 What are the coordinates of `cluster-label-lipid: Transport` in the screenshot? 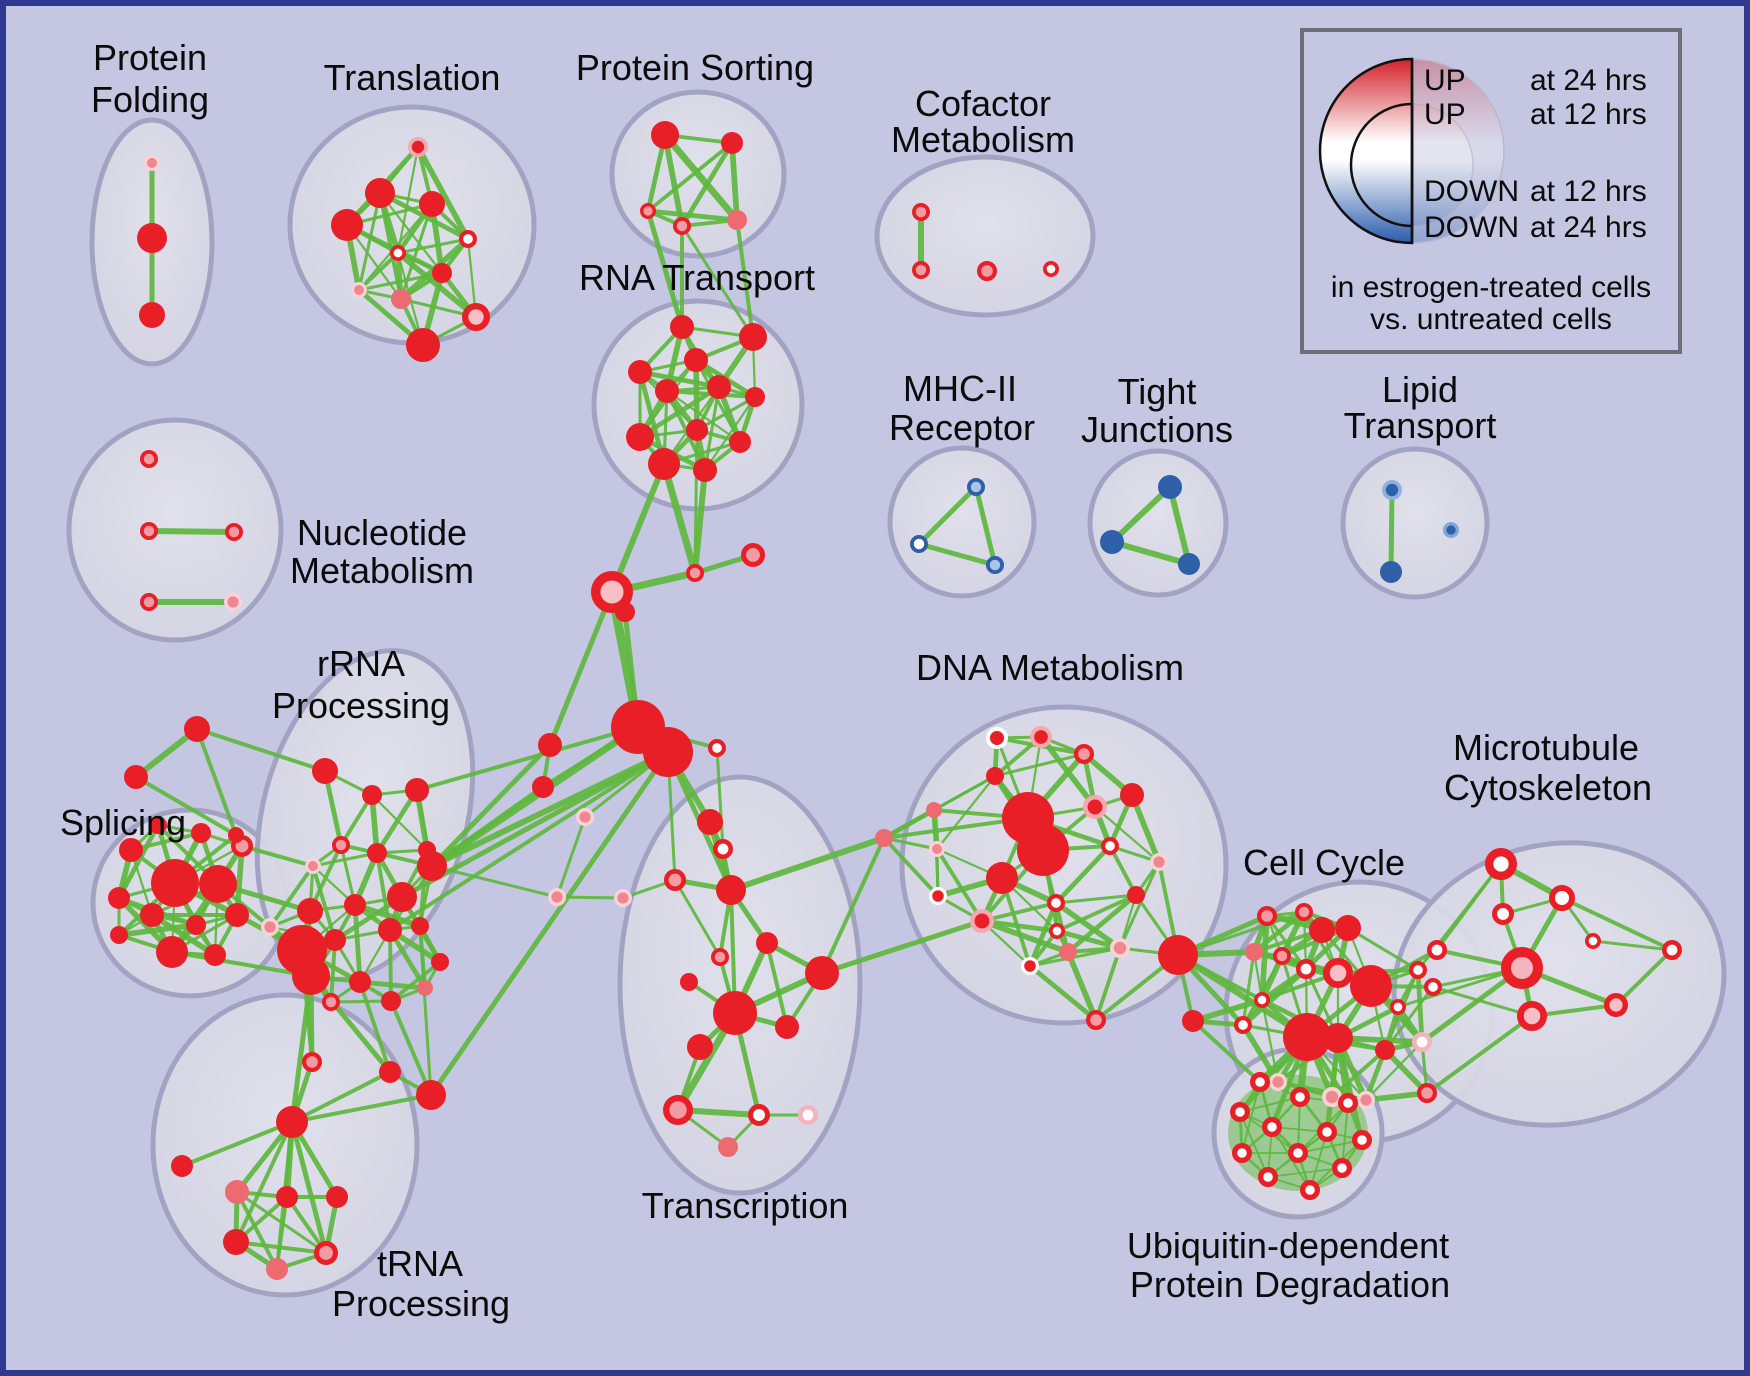 It's located at (1420, 425).